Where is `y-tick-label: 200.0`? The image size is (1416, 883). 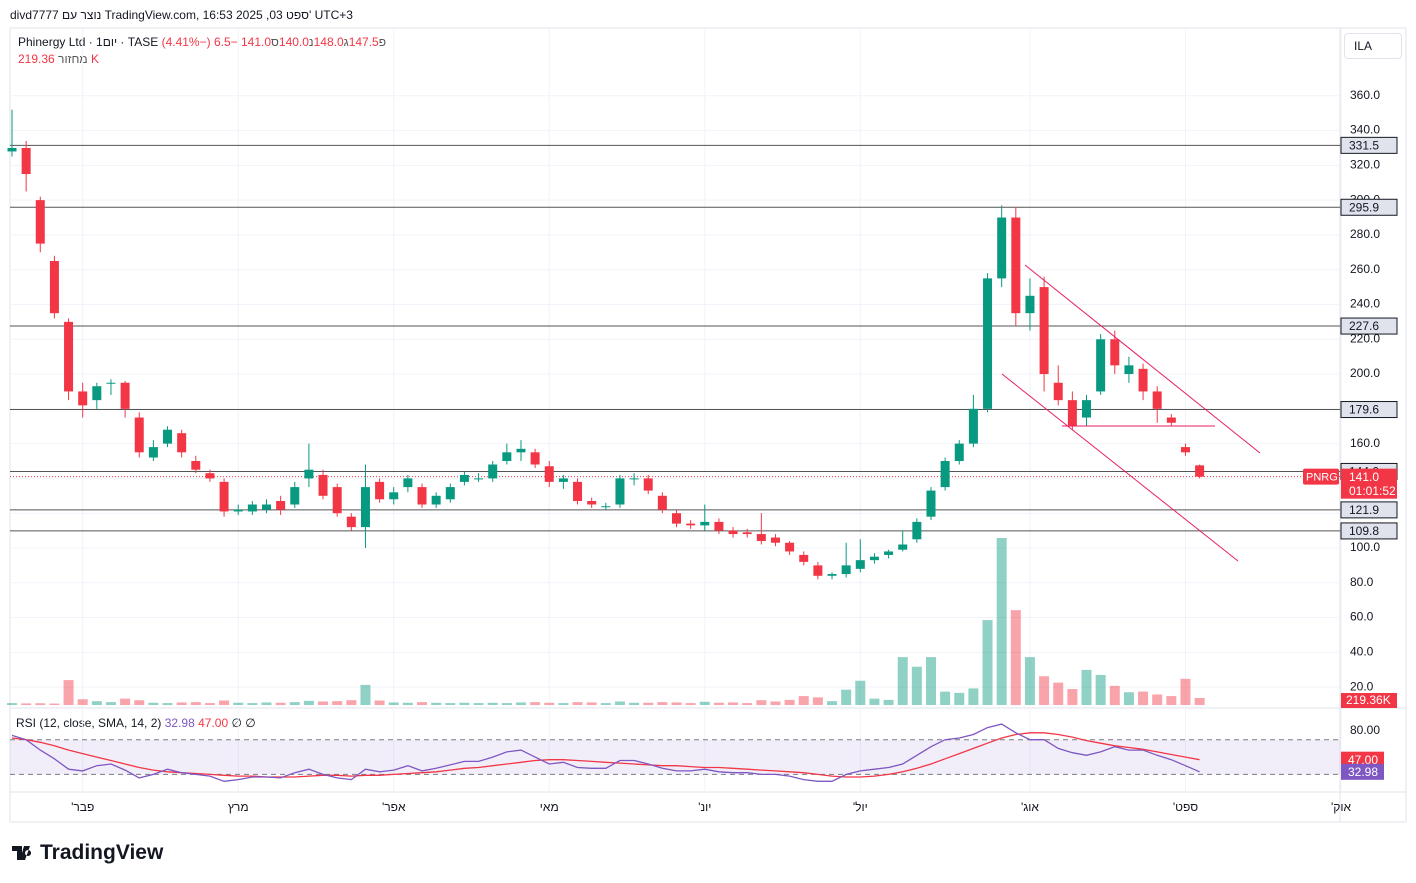
y-tick-label: 200.0 is located at coordinates (1365, 373).